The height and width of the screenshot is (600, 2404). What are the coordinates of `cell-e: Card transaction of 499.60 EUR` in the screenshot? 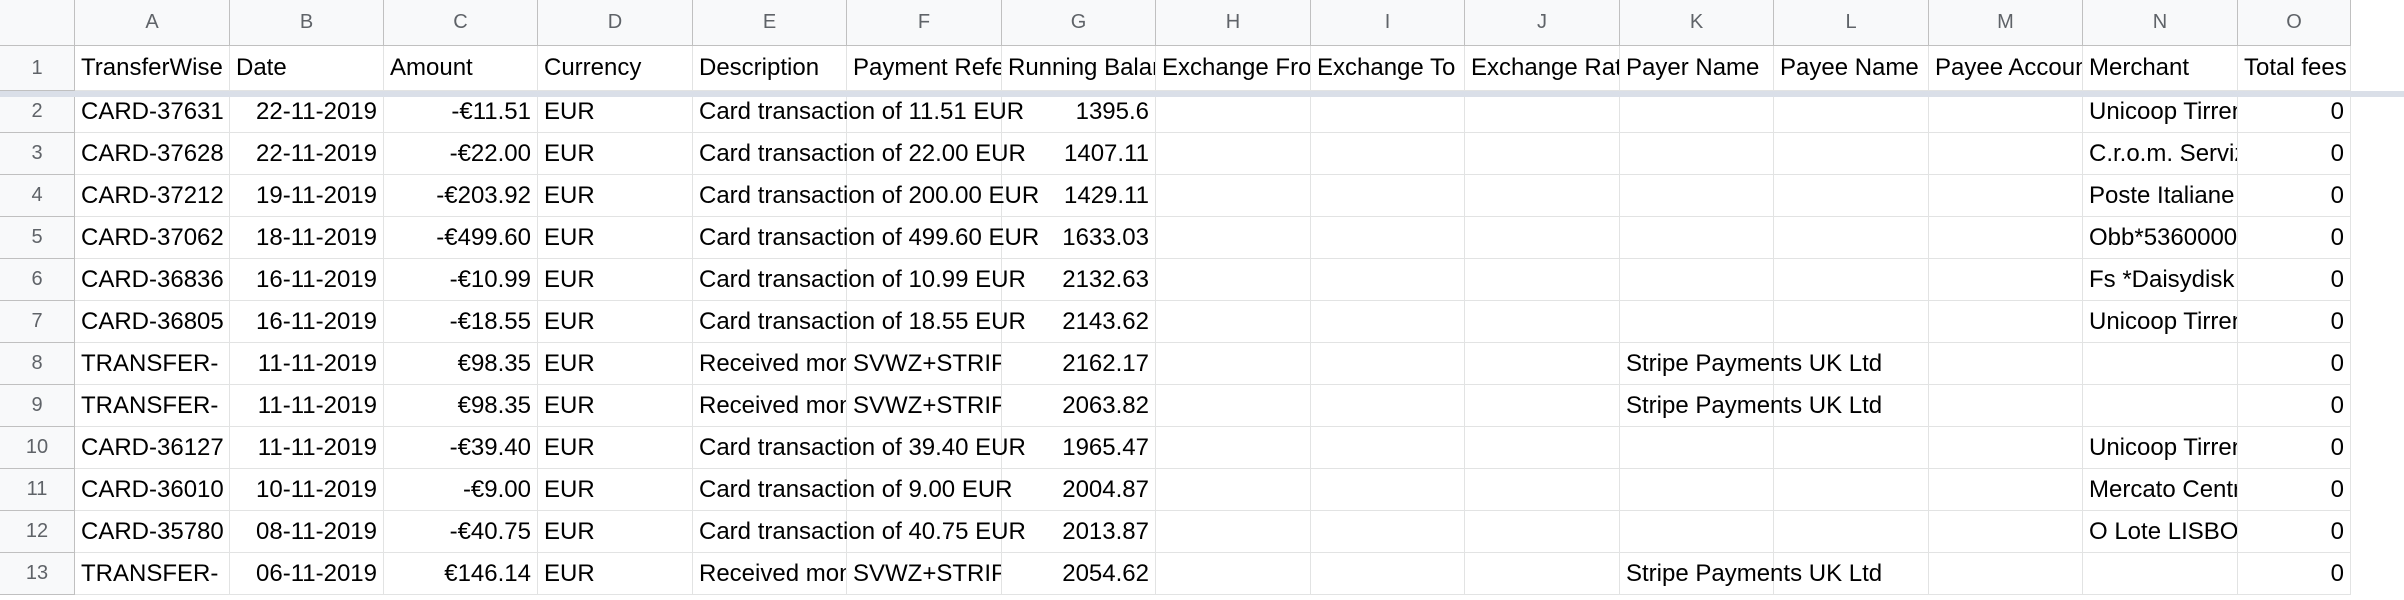 It's located at (866, 238).